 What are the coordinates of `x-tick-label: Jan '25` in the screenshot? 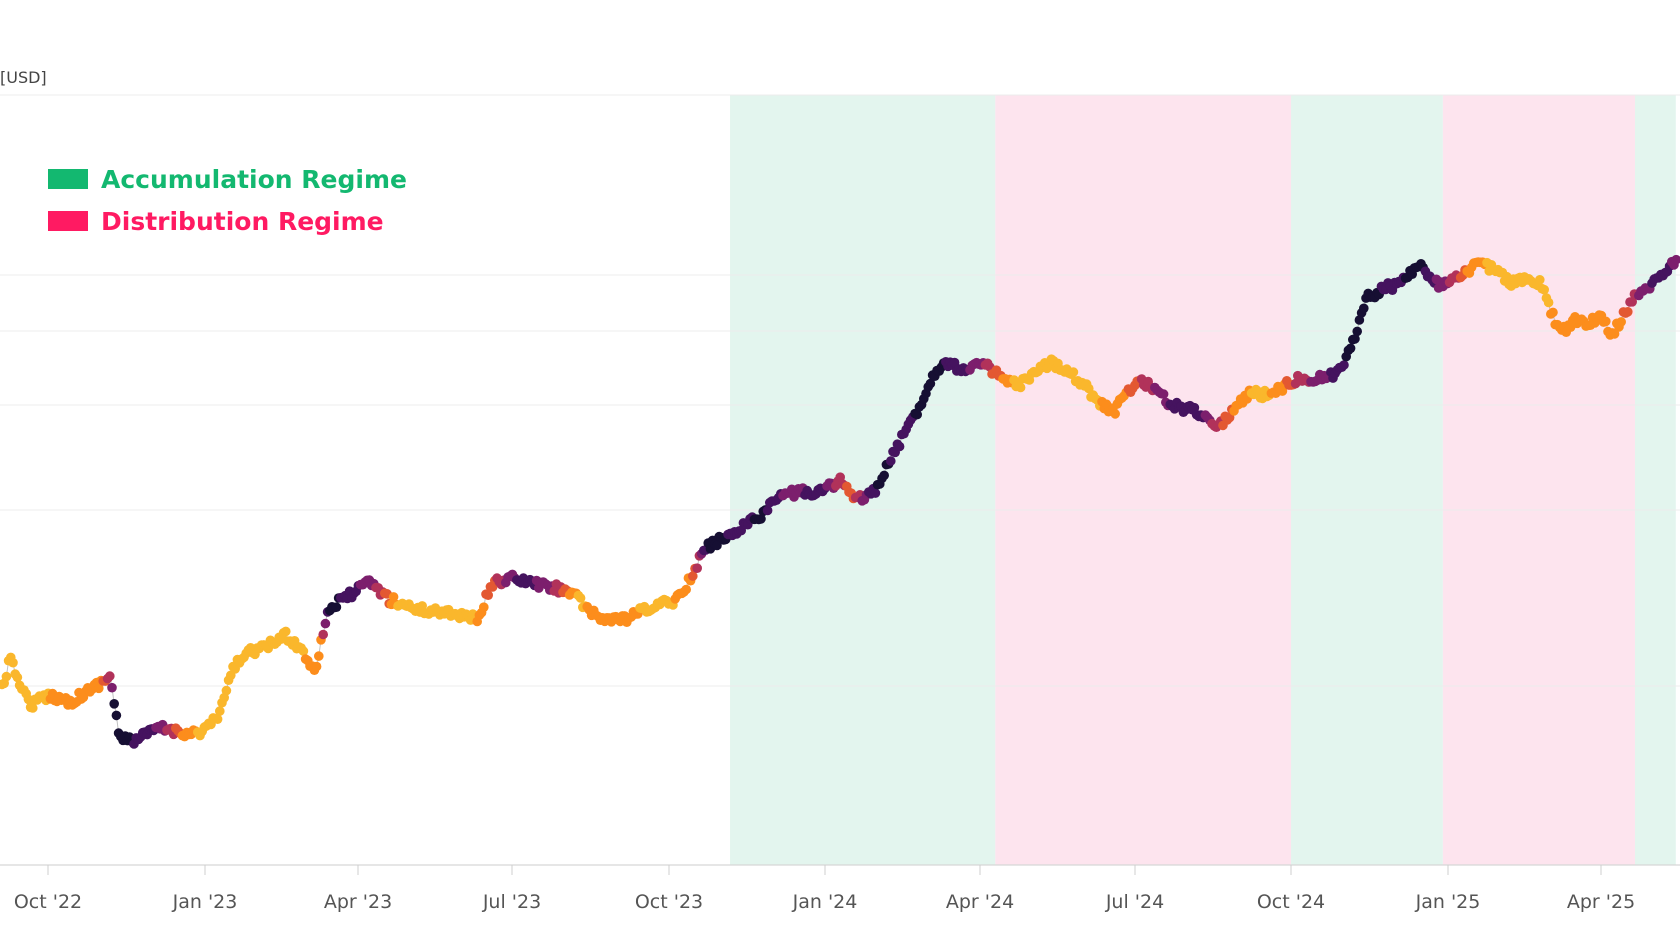 It's located at (1448, 902).